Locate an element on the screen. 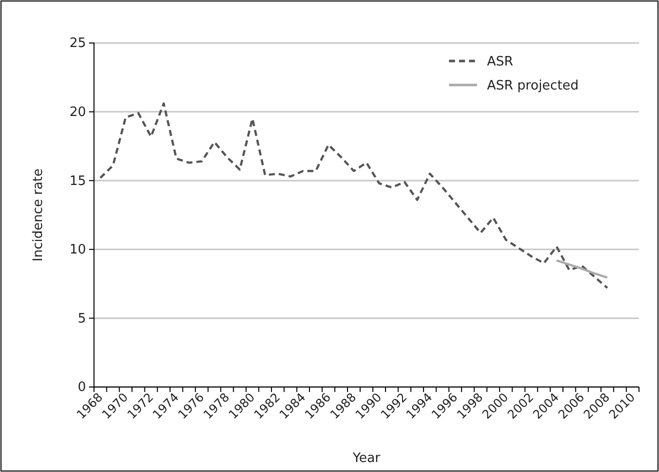 This screenshot has height=472, width=659. y-tick-label: 5 is located at coordinates (82, 318).